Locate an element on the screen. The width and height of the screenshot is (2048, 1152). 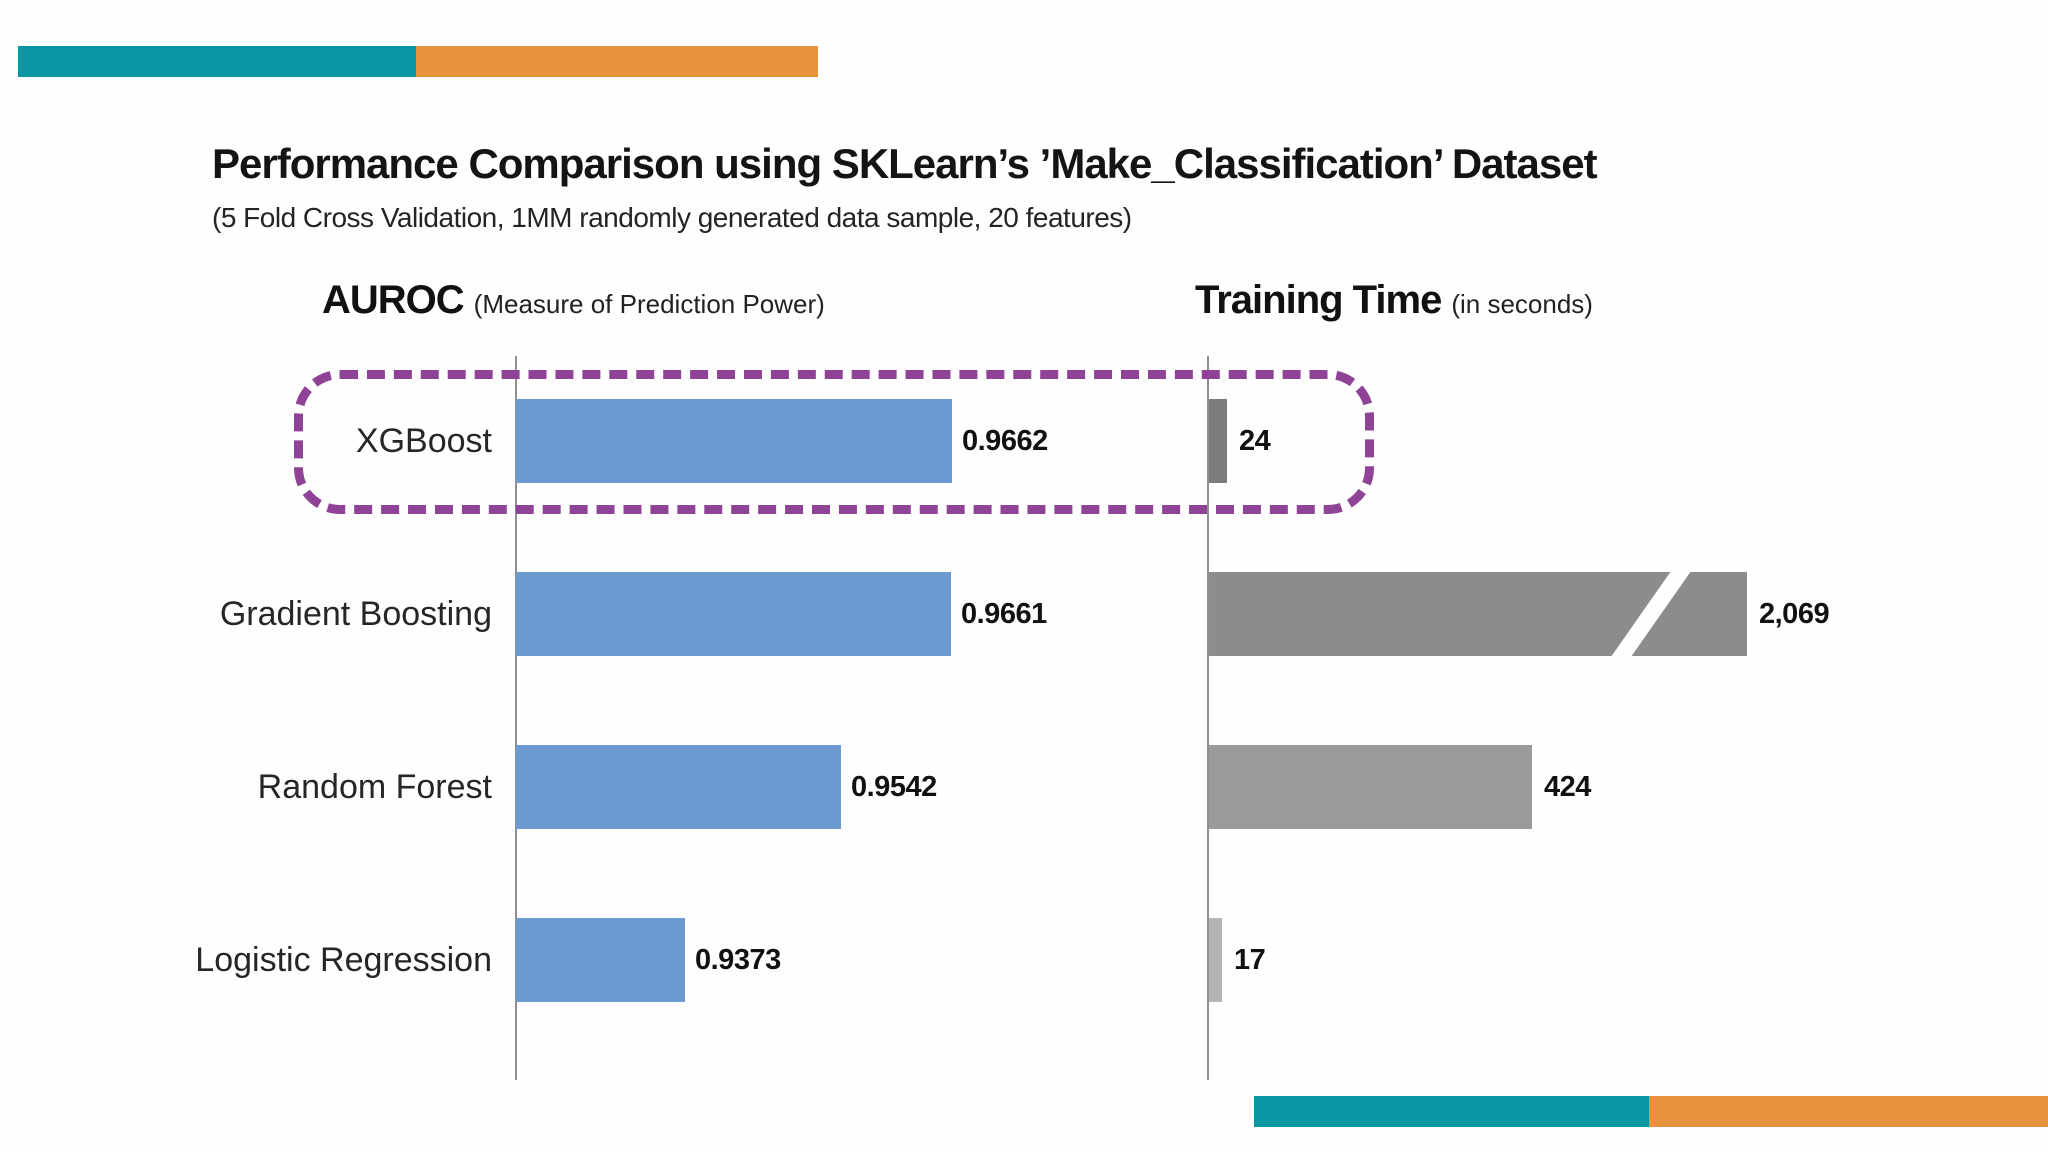
auroc-header-title: AUROC is located at coordinates (393, 300).